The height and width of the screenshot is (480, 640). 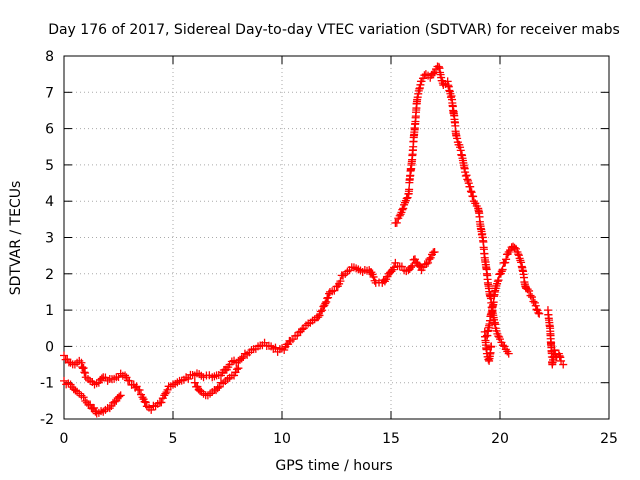 What do you see at coordinates (64, 439) in the screenshot?
I see `x-tick-label: 0` at bounding box center [64, 439].